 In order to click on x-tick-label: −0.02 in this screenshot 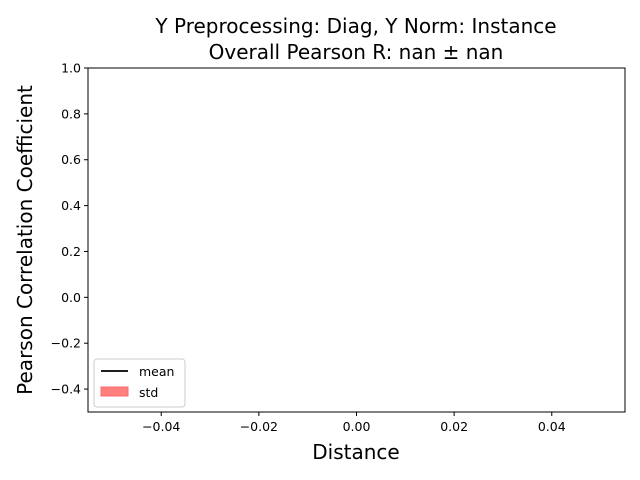, I will do `click(259, 426)`.